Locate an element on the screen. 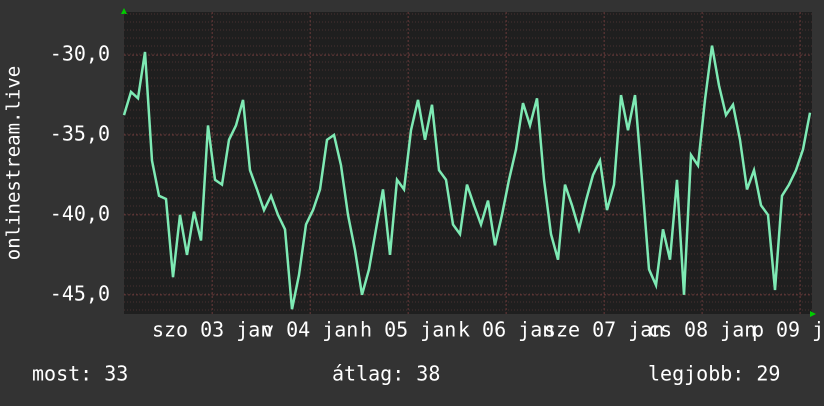 This screenshot has height=406, width=824. y-tick-label: -45,0 is located at coordinates (80, 293).